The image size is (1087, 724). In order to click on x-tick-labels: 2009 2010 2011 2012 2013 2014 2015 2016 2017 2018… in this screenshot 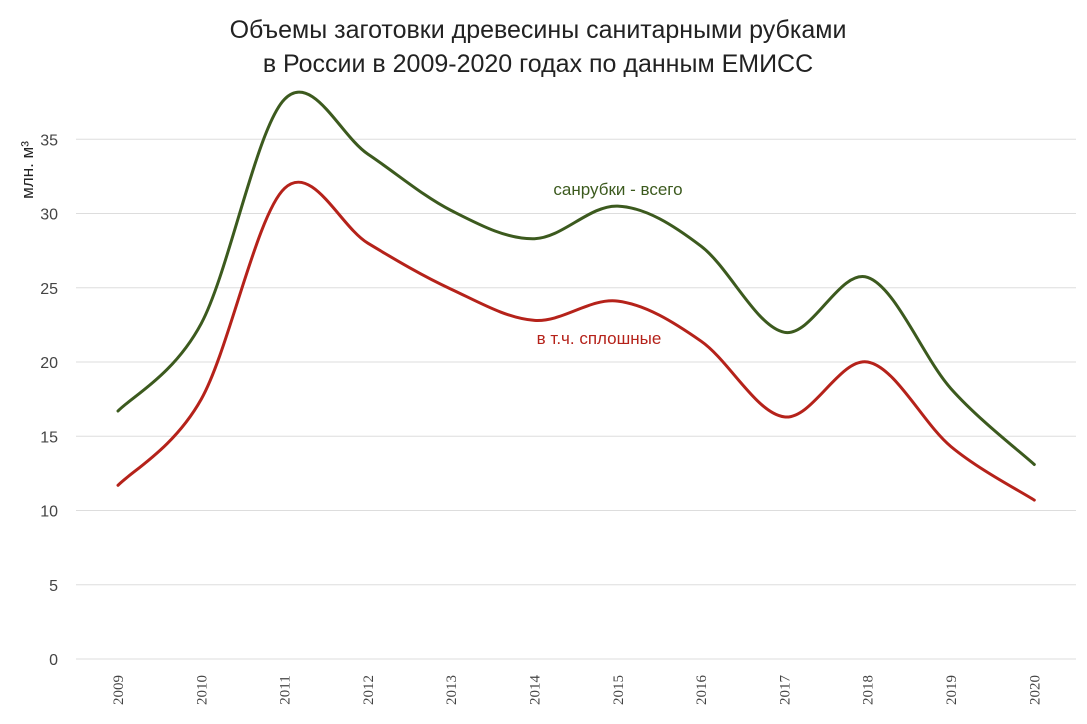, I will do `click(577, 690)`.